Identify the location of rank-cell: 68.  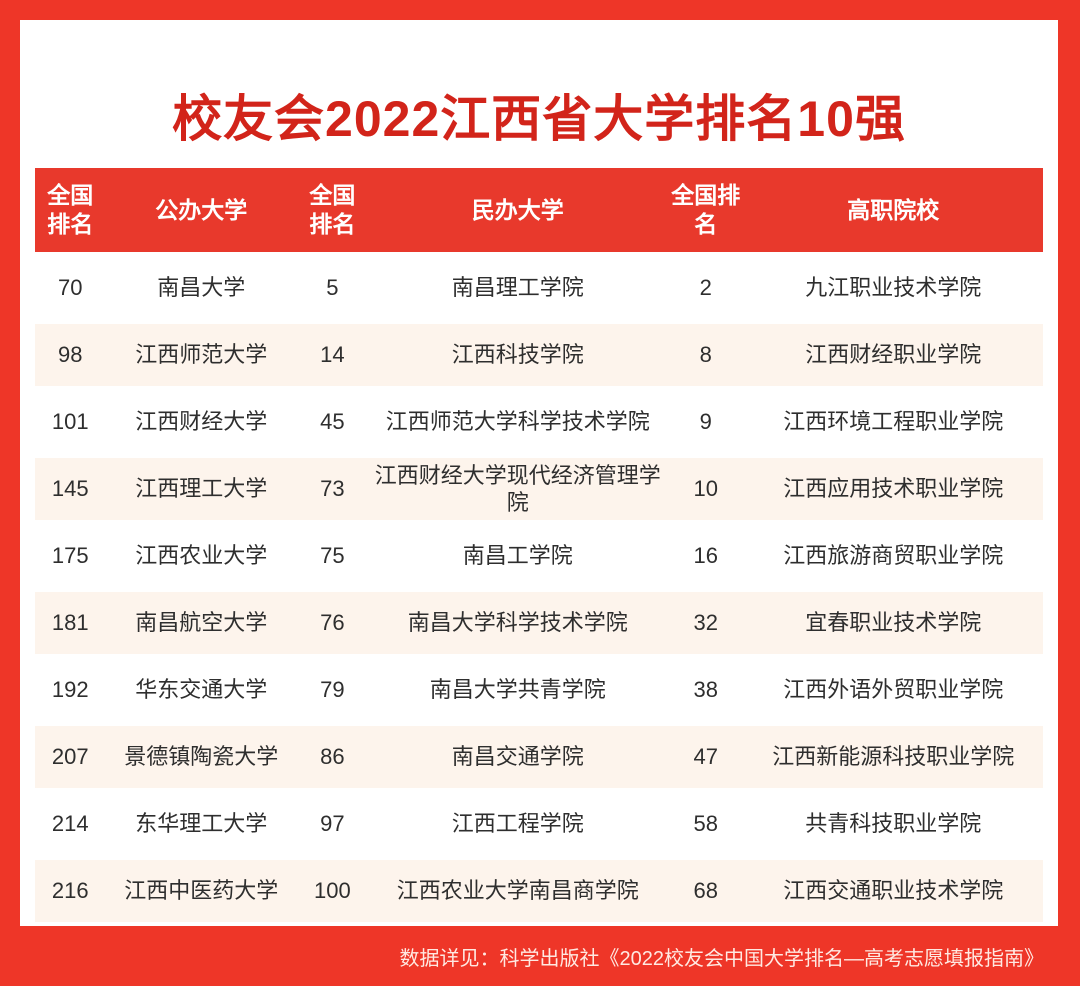
(706, 891).